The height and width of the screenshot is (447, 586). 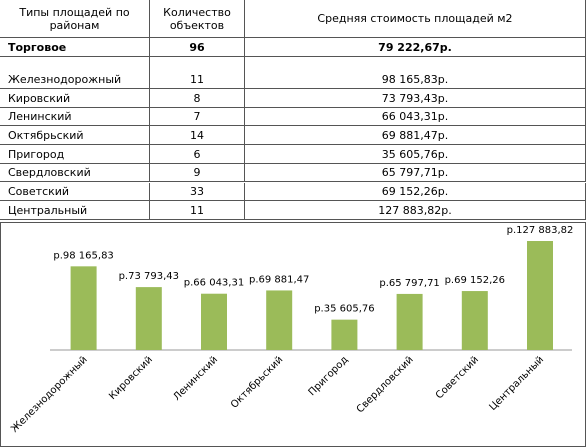 What do you see at coordinates (415, 19) in the screenshot?
I see `table-cell: Средняя стоимость площадей м2` at bounding box center [415, 19].